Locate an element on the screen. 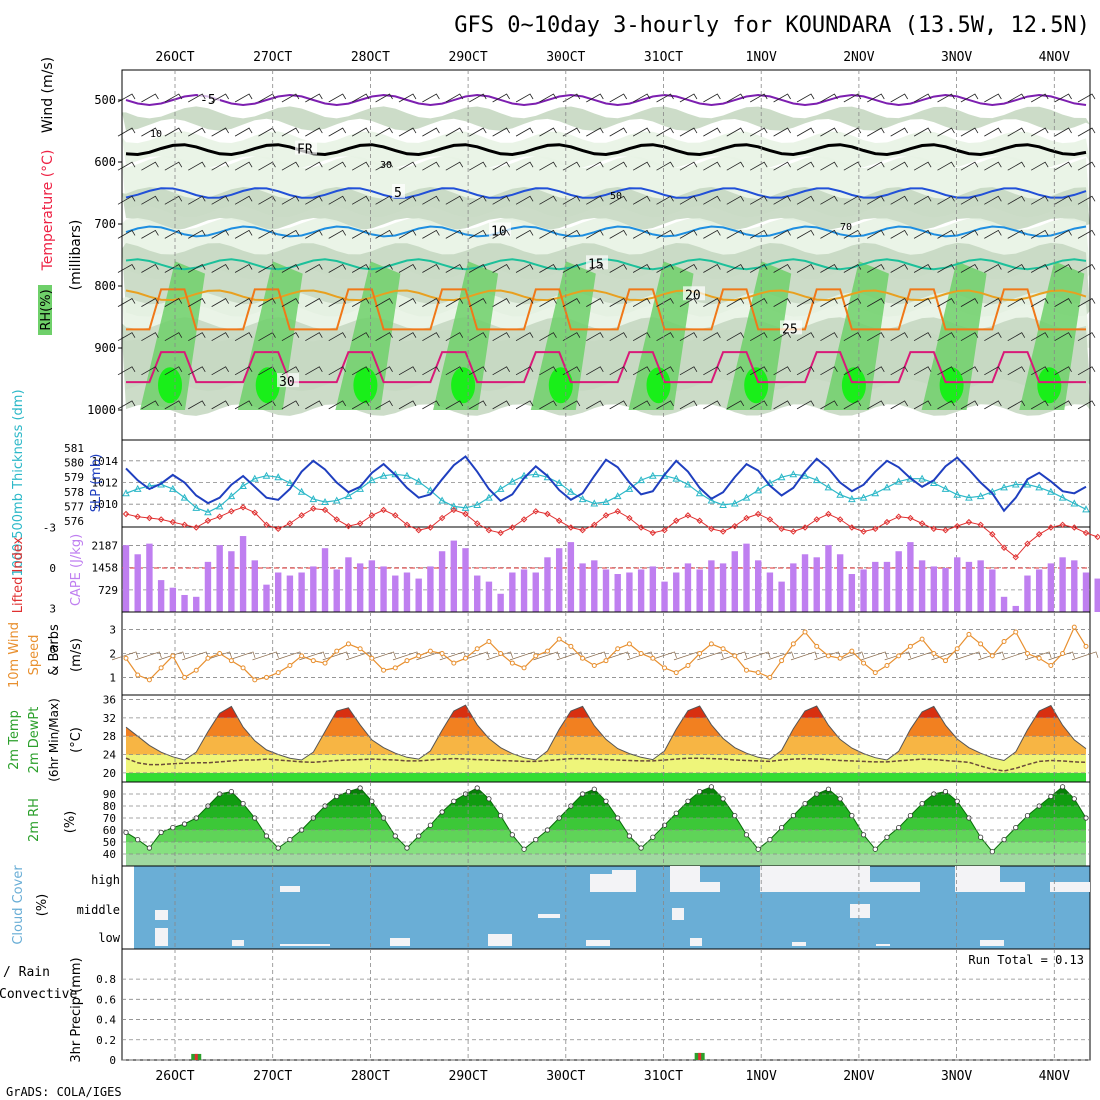 The height and width of the screenshot is (1100, 1100). axis-label-millibars: (millibars) is located at coordinates (76, 255).